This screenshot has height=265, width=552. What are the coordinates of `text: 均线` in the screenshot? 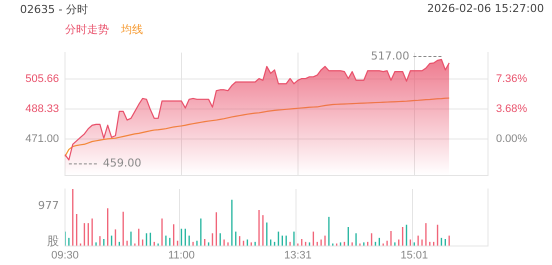 It's located at (132, 29).